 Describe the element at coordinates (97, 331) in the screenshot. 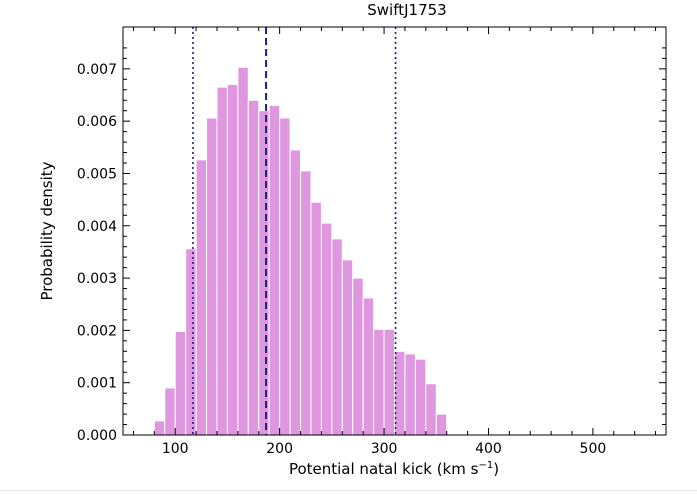

I see `y-tick-label: 0.002` at that location.